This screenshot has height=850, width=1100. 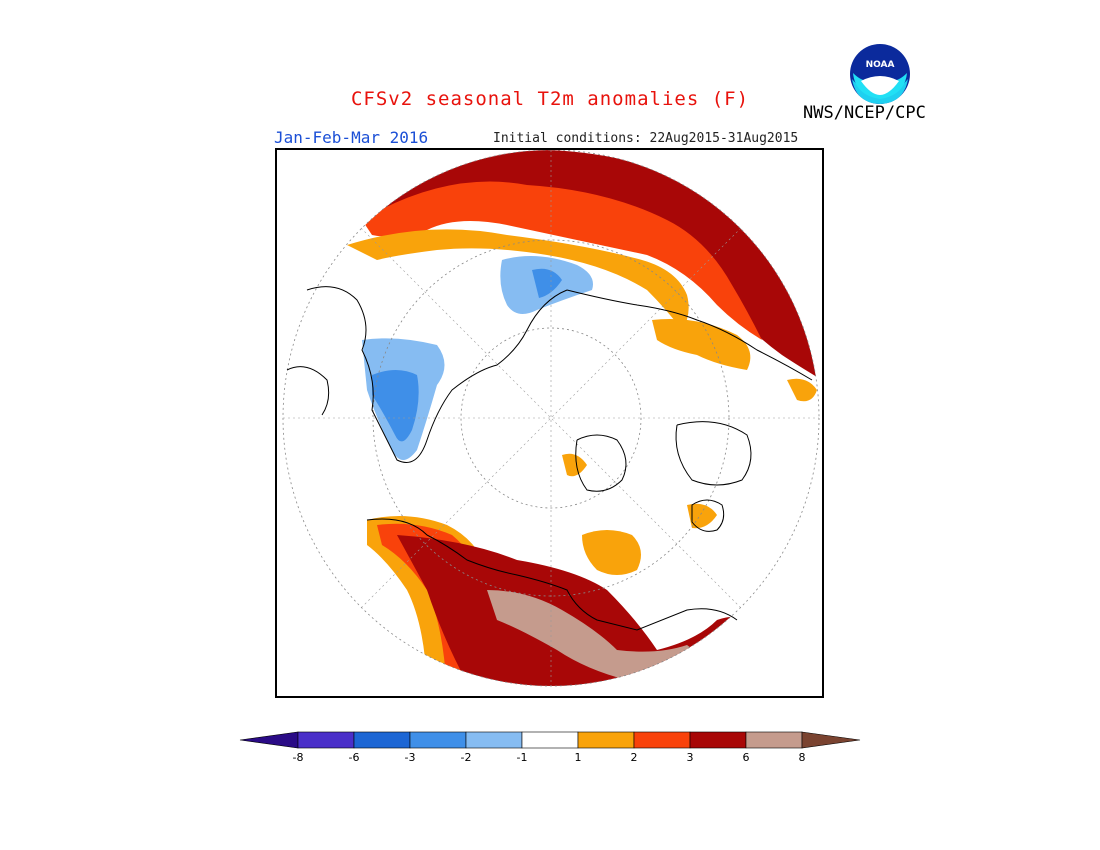 What do you see at coordinates (410, 757) in the screenshot?
I see `colorbar-tick-label: -3` at bounding box center [410, 757].